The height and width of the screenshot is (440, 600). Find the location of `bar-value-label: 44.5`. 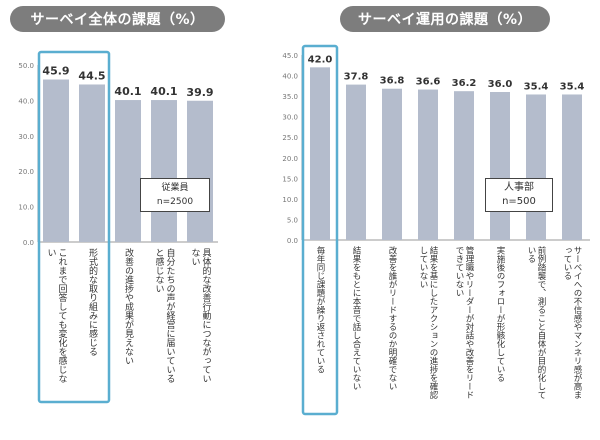

bar-value-label: 44.5 is located at coordinates (91, 75).